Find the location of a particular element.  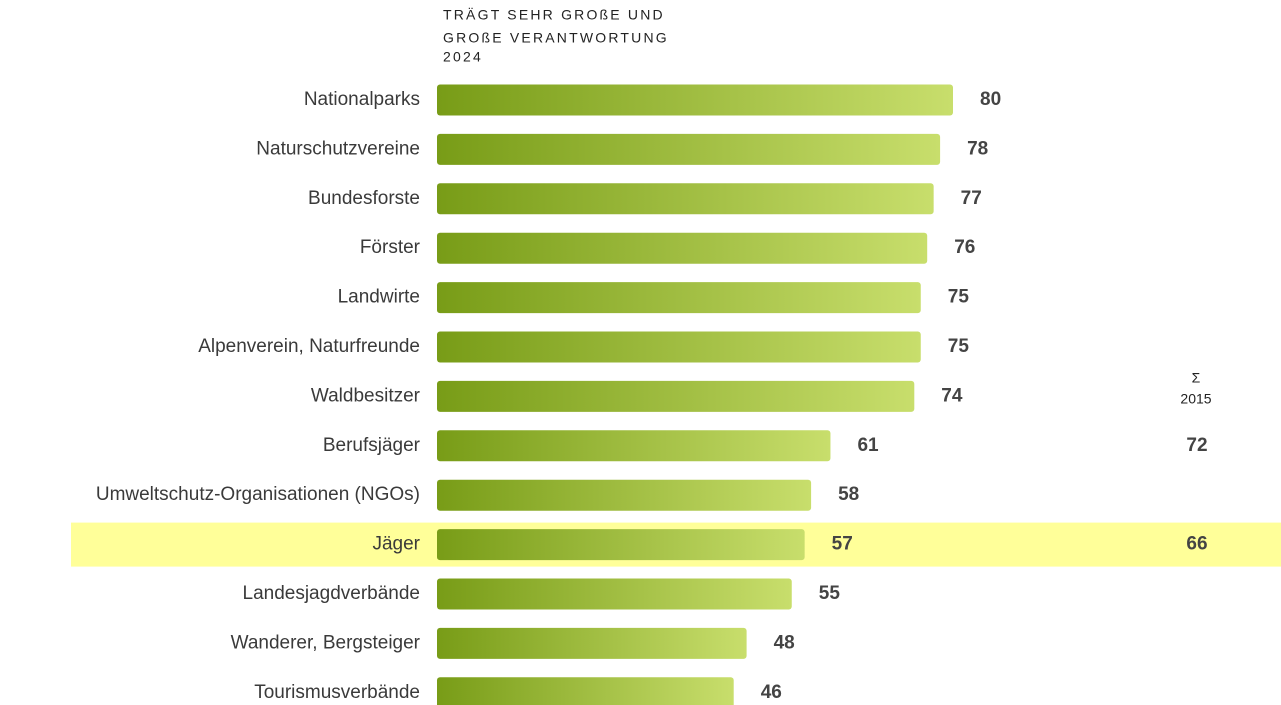

category-label: Jäger is located at coordinates (396, 544).